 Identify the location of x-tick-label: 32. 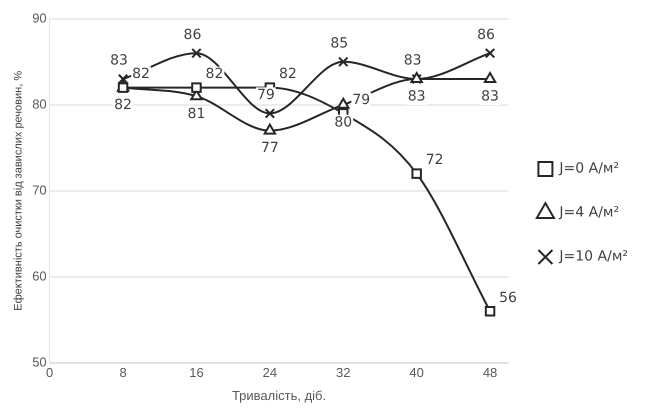
(343, 372).